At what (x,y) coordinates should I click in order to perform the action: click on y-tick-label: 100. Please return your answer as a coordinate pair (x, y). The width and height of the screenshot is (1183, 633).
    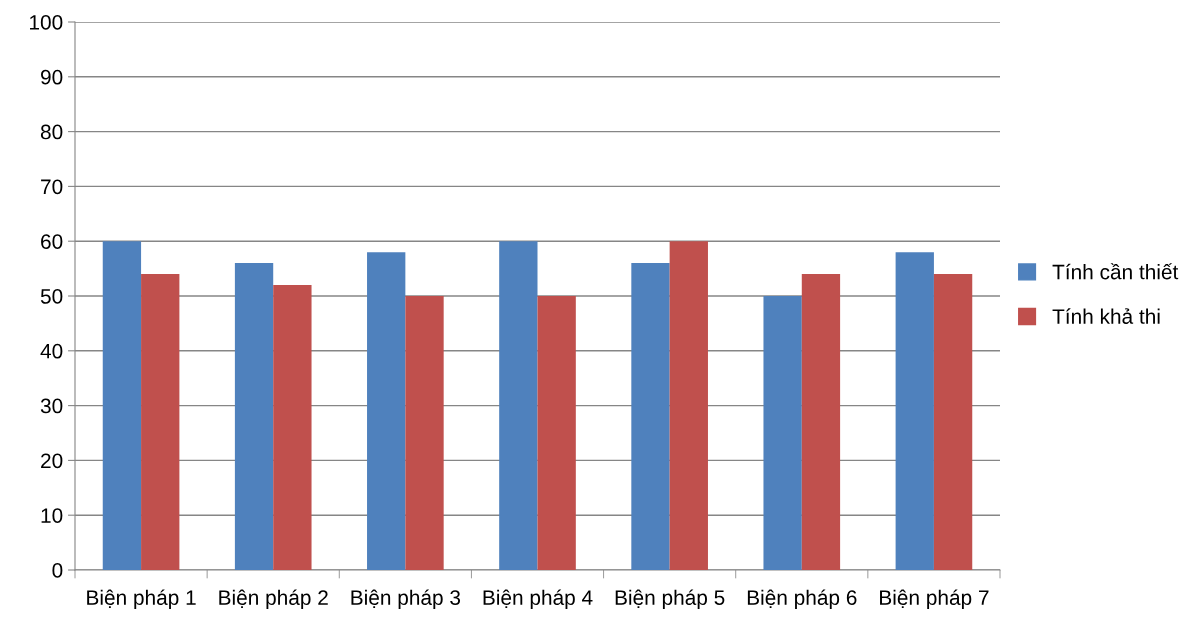
    Looking at the image, I should click on (46, 22).